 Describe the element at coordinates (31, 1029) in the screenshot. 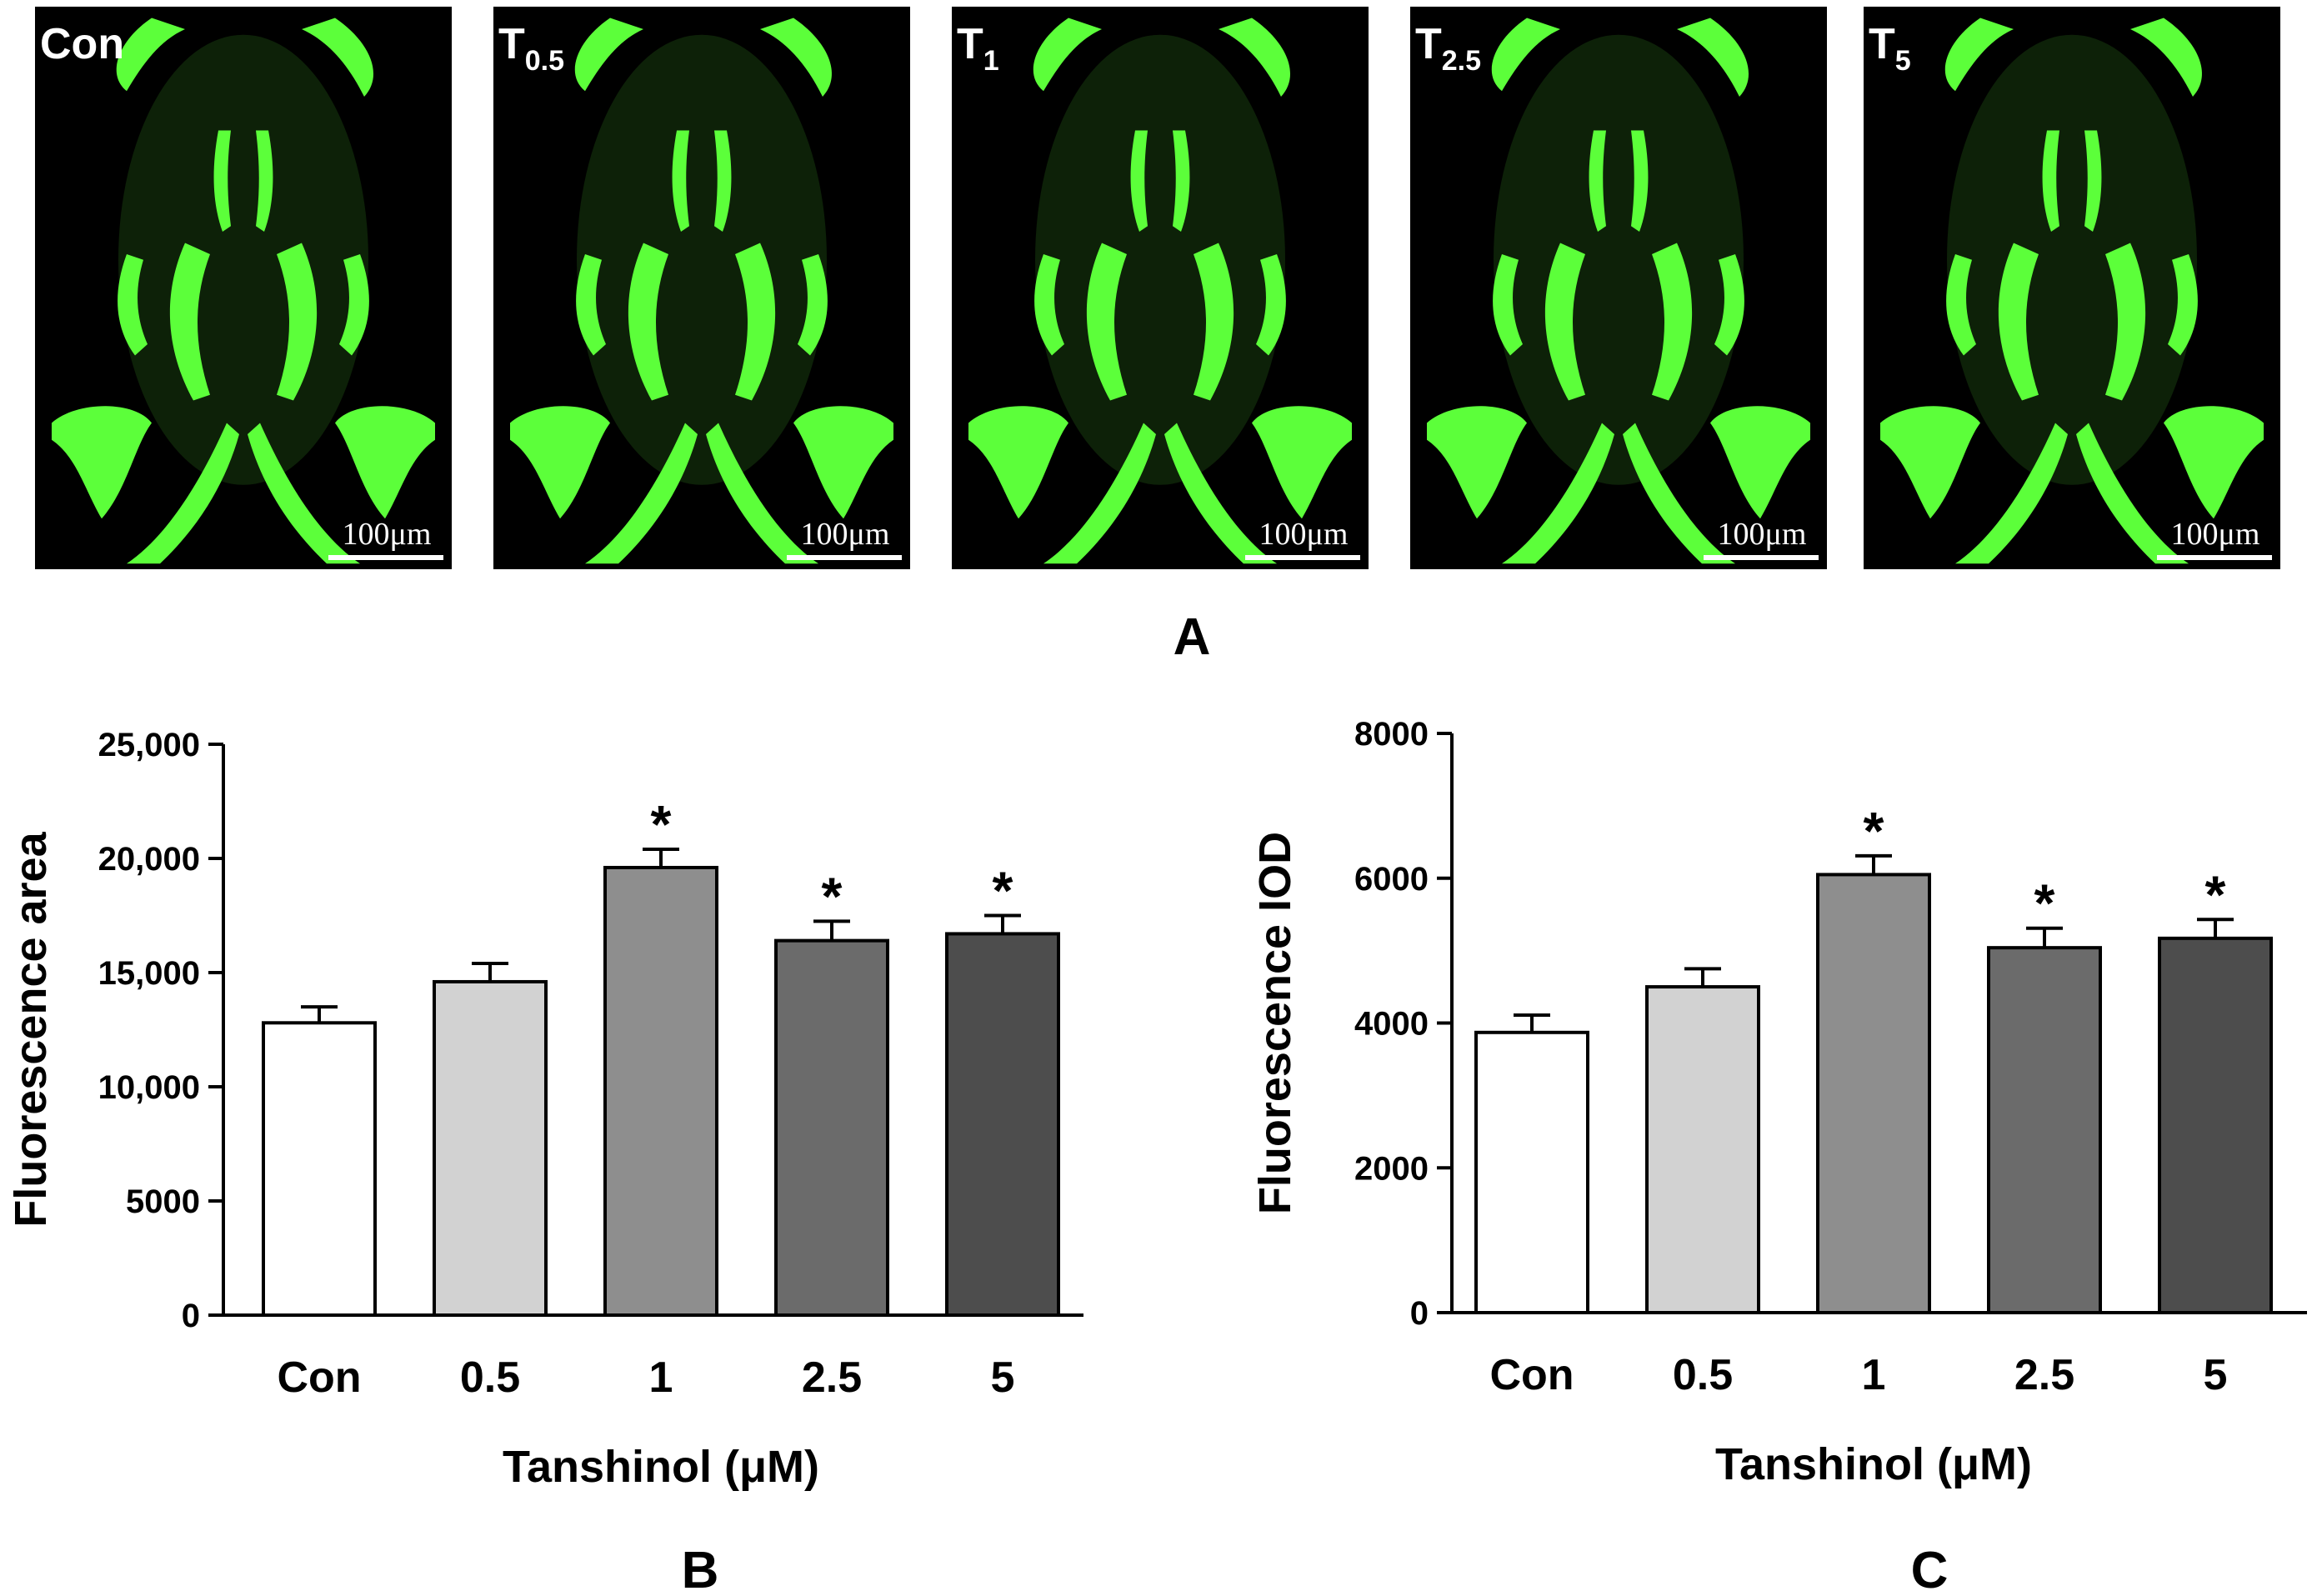

I see `y-axis-title: Fluorescence area` at that location.